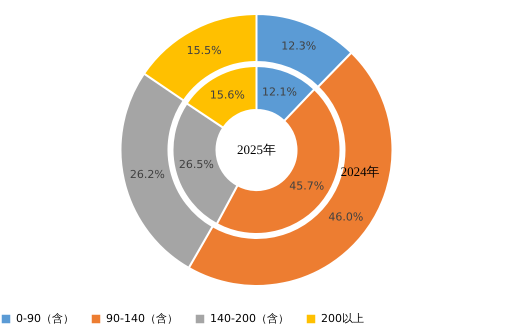  I want to click on legend-label: 90-140（含）, so click(142, 318).